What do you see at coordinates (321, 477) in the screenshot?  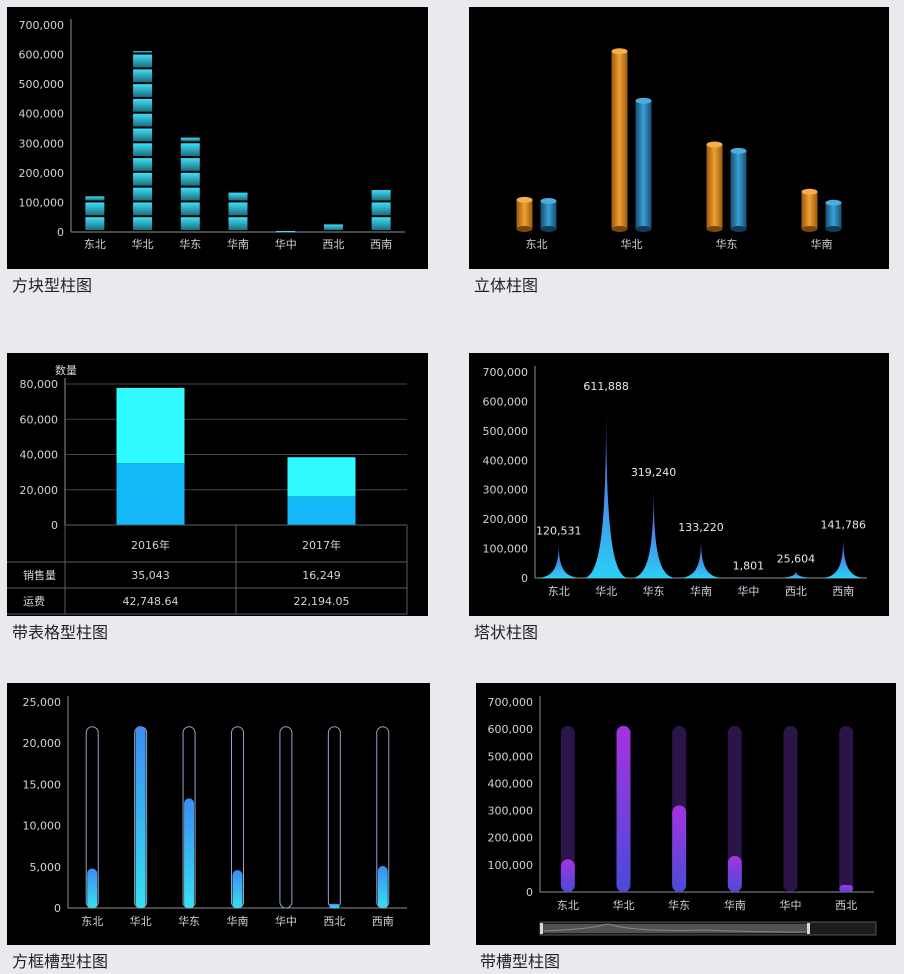 I see `bar-segment-freight` at bounding box center [321, 477].